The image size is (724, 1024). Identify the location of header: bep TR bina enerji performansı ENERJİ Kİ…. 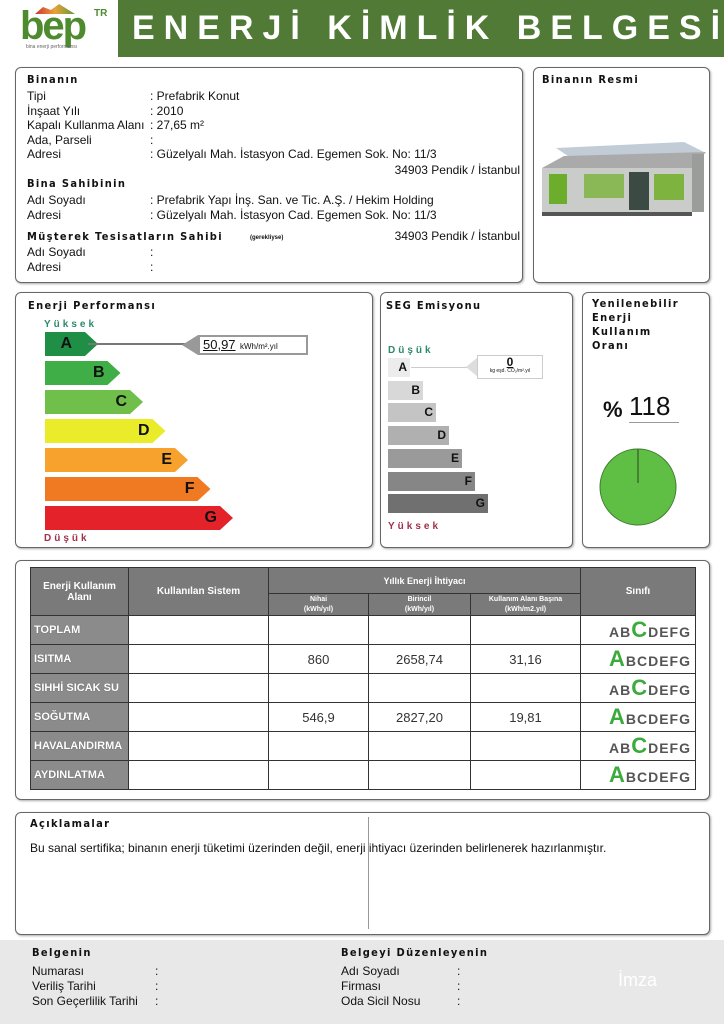
(362, 28).